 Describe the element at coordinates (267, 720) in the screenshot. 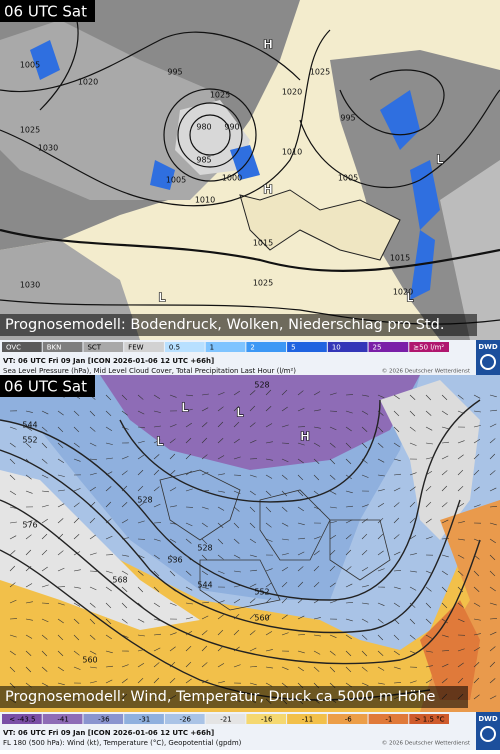

I see `legend-label: -16` at that location.